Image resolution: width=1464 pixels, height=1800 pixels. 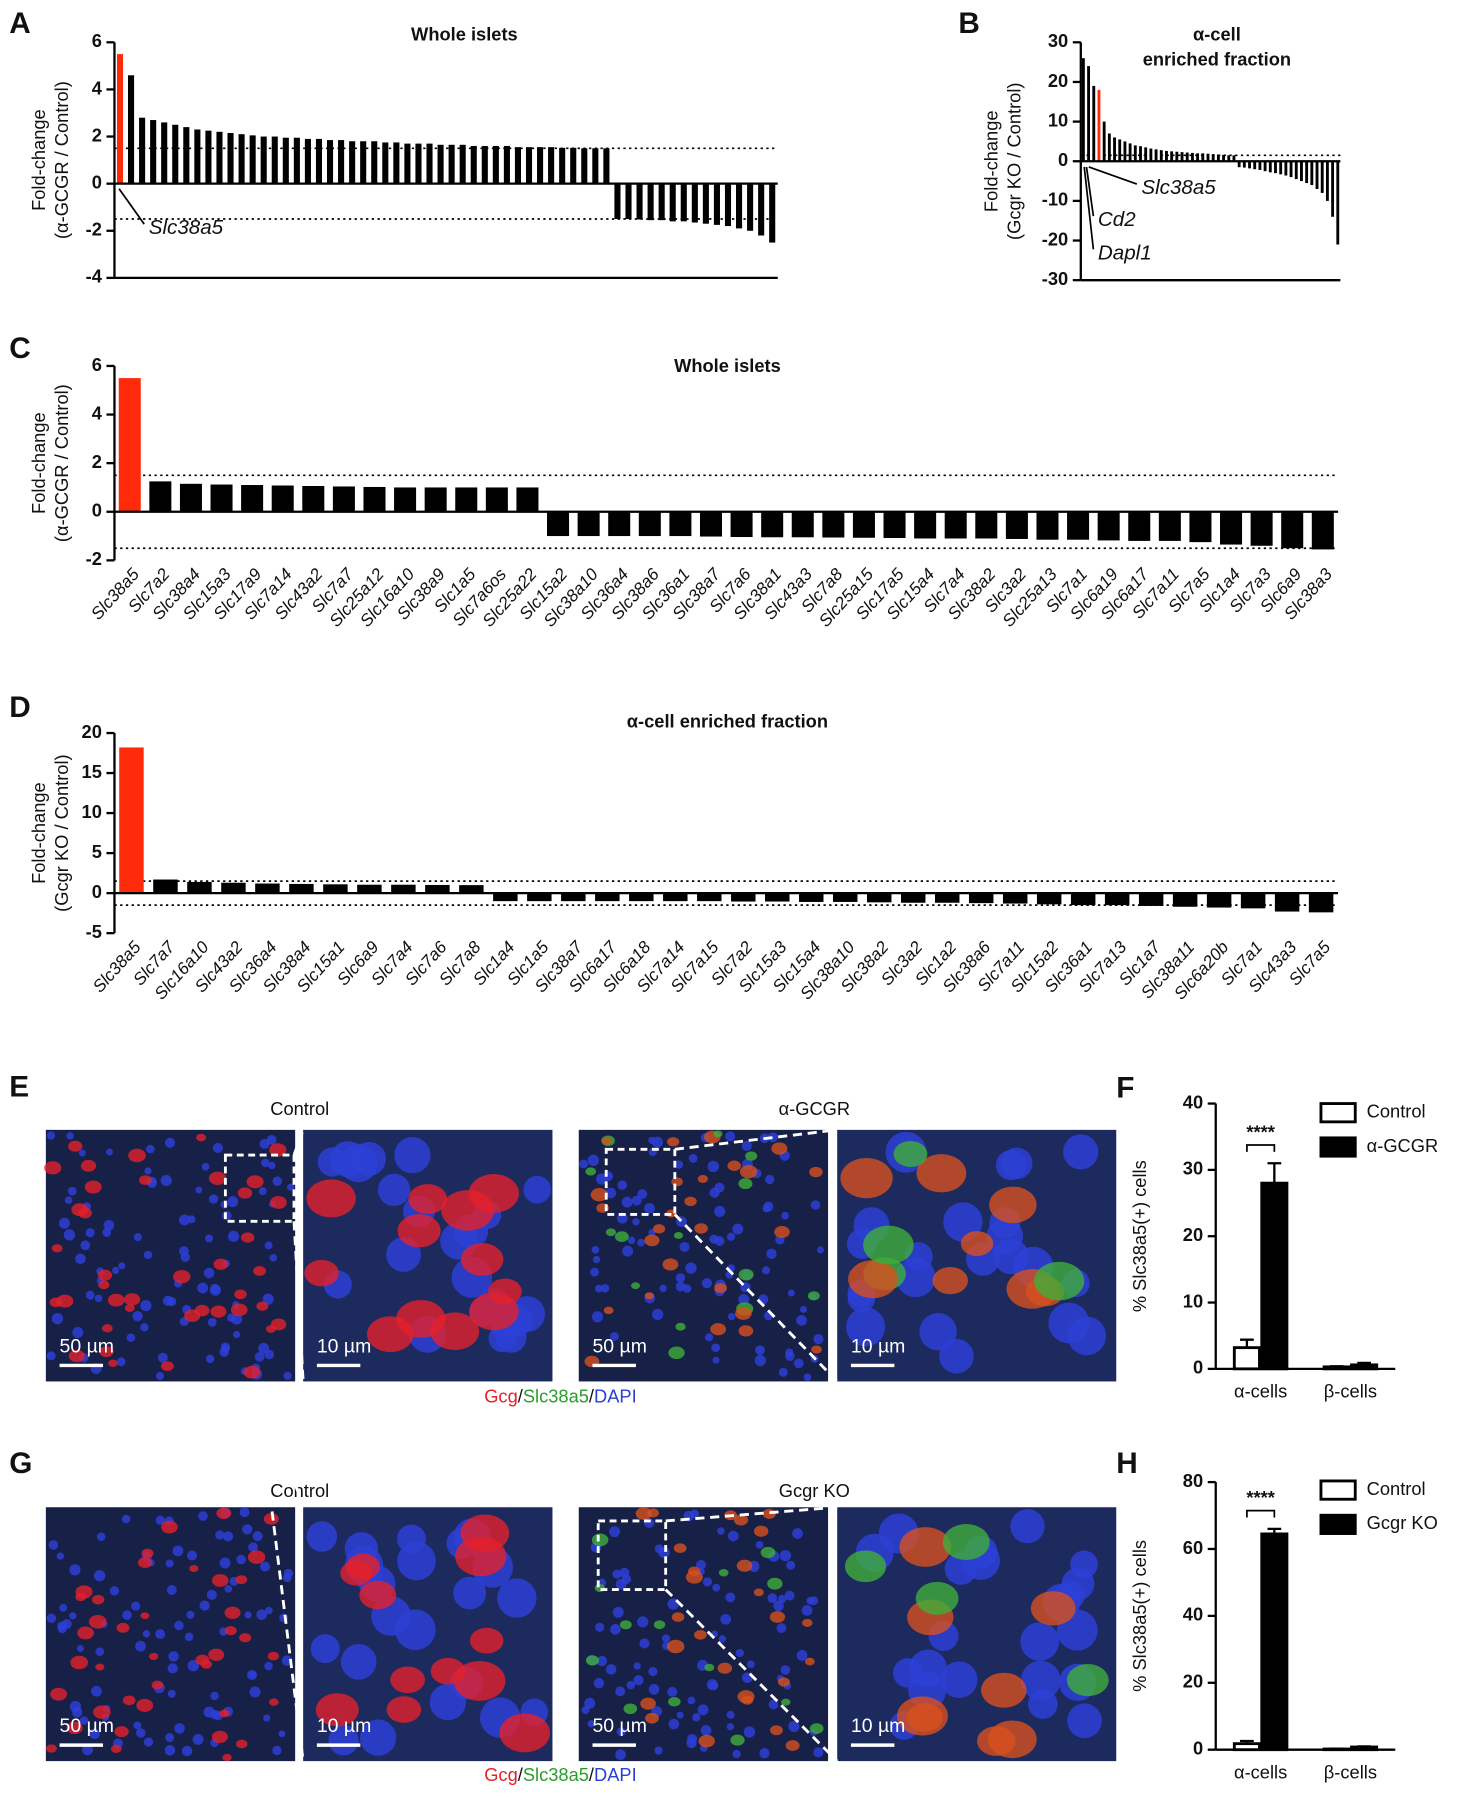 I want to click on y-tick-label: 2, so click(x=97, y=134).